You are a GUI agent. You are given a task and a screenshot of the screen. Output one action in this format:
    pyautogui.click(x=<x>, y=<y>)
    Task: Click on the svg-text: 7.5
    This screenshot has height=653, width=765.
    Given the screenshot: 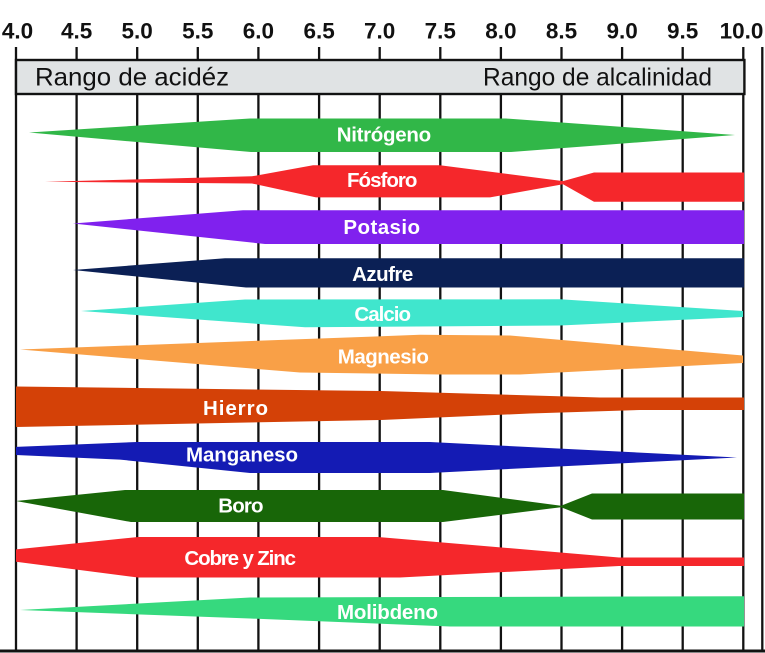 What is the action you would take?
    pyautogui.click(x=440, y=31)
    